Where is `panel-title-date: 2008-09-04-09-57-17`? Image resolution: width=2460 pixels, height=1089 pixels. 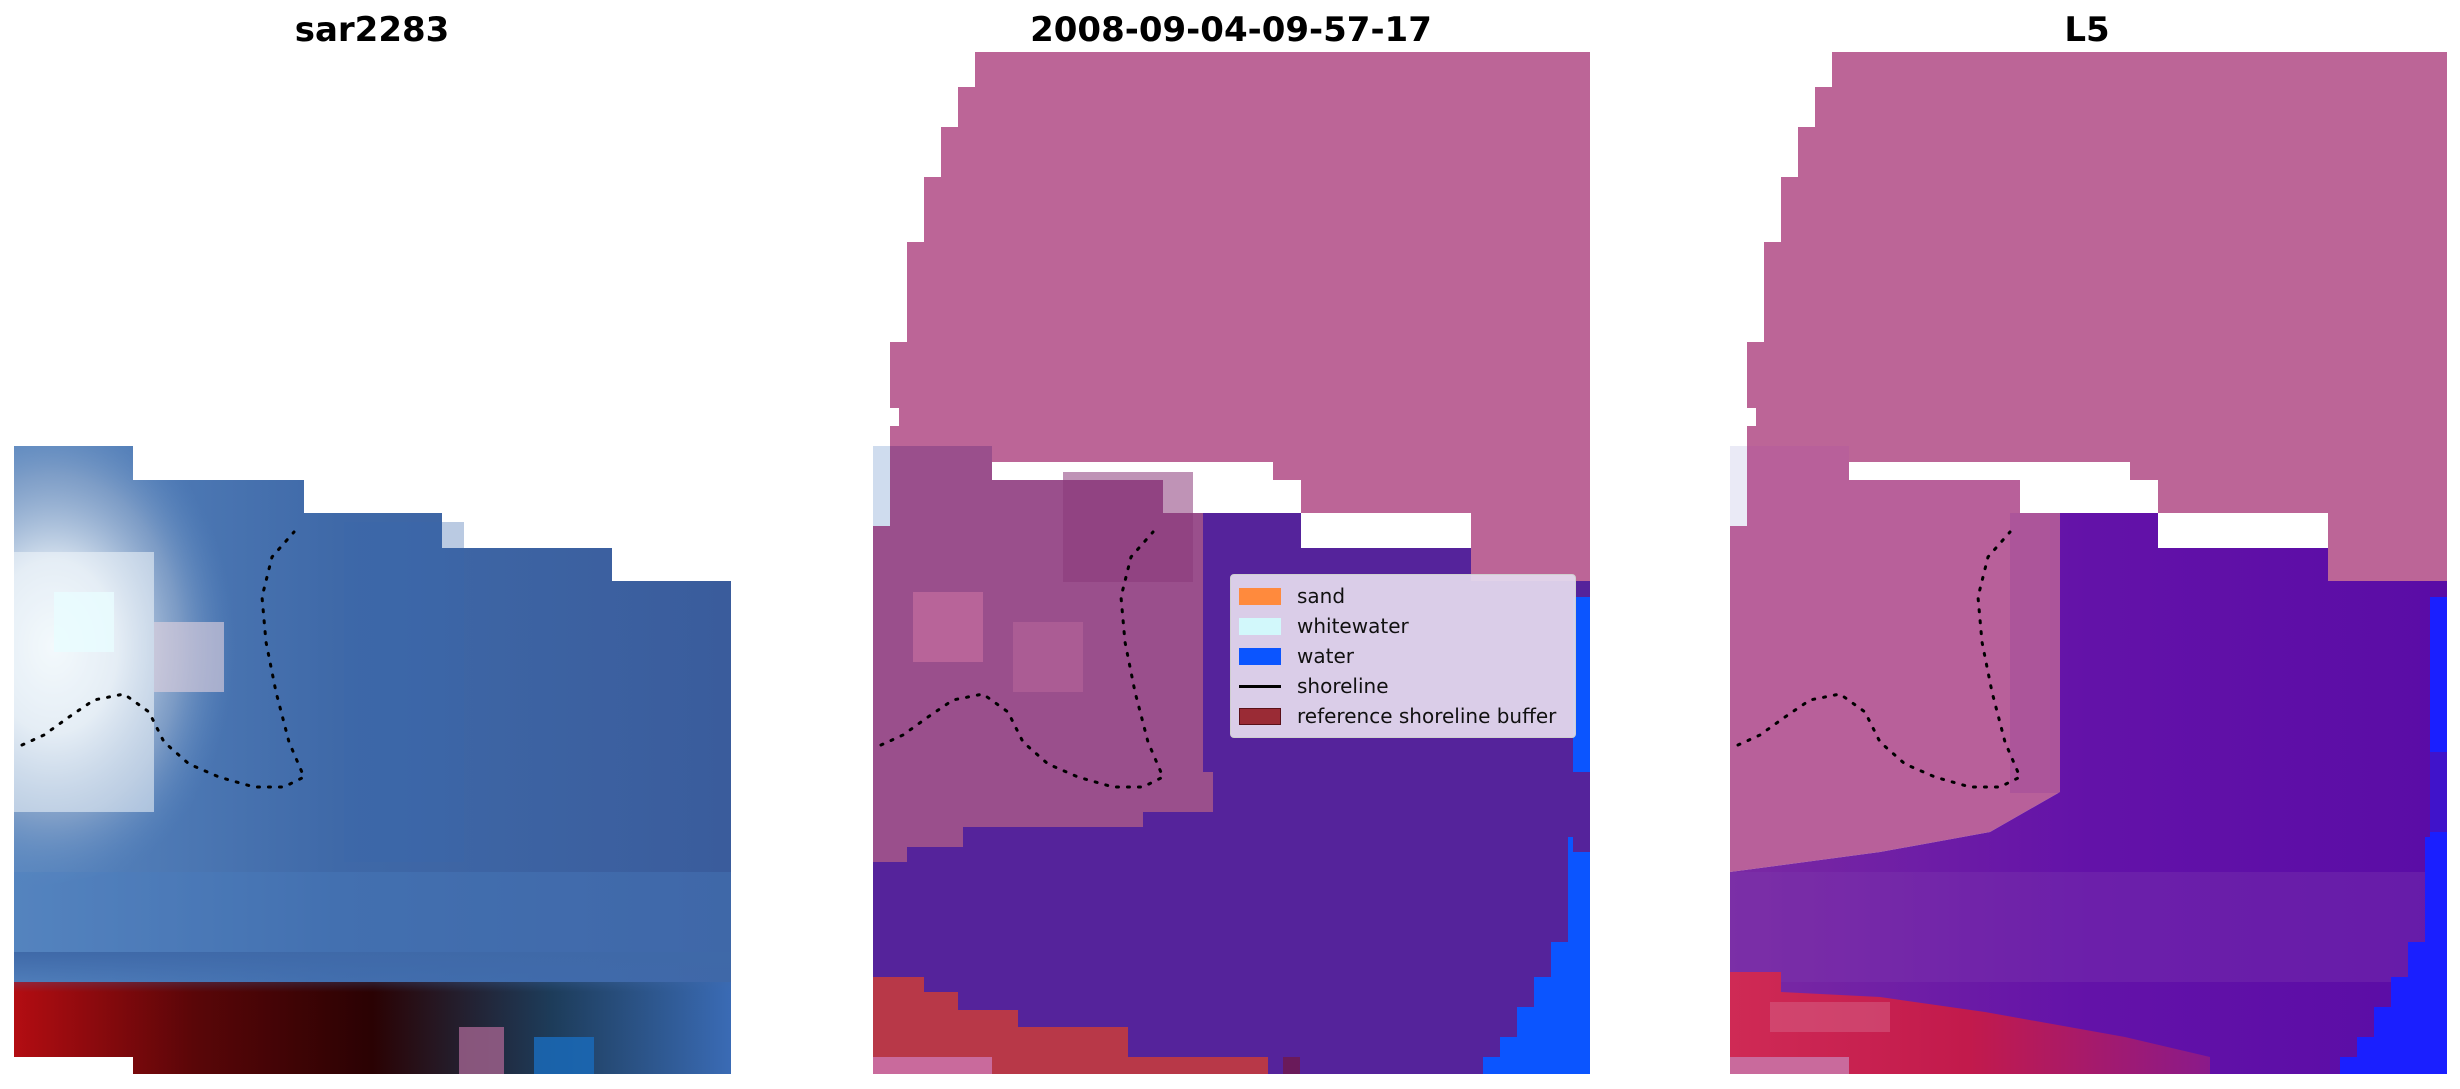
panel-title-date: 2008-09-04-09-57-17 is located at coordinates (1231, 30).